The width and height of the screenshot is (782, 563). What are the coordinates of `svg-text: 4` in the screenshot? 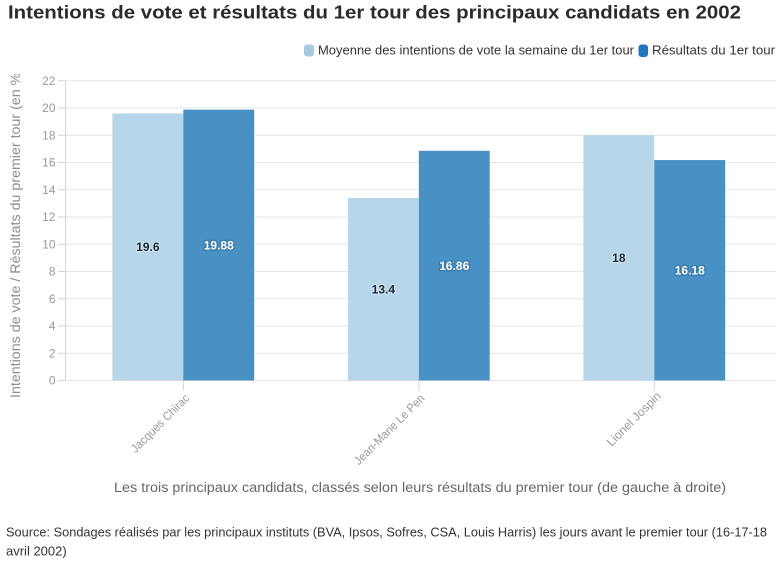 It's located at (52, 326).